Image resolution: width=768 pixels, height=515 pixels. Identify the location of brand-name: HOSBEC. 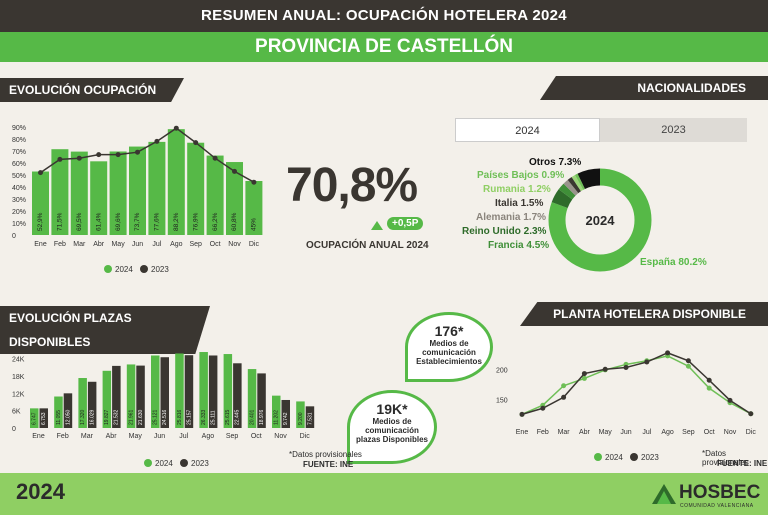
(720, 492).